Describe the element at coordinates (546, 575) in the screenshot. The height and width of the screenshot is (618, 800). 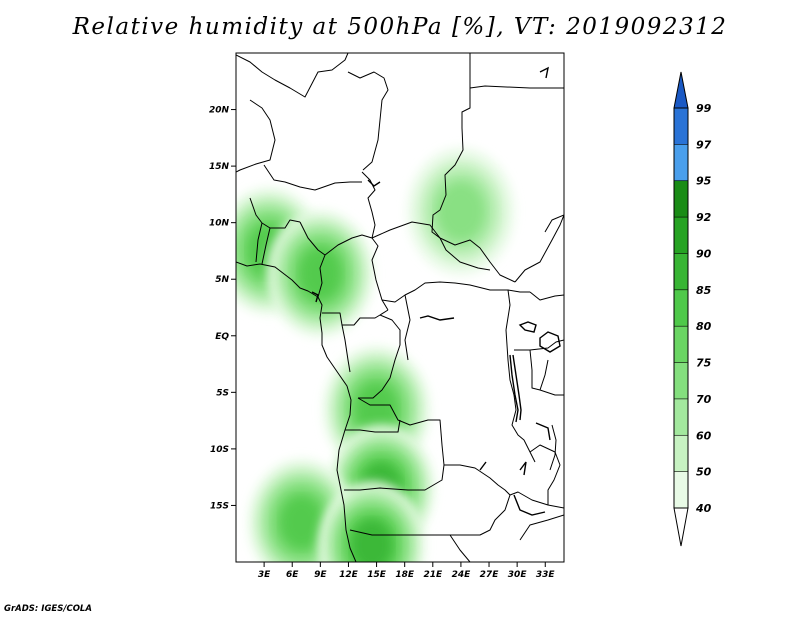
I see `lon-tick-label: 33E` at that location.